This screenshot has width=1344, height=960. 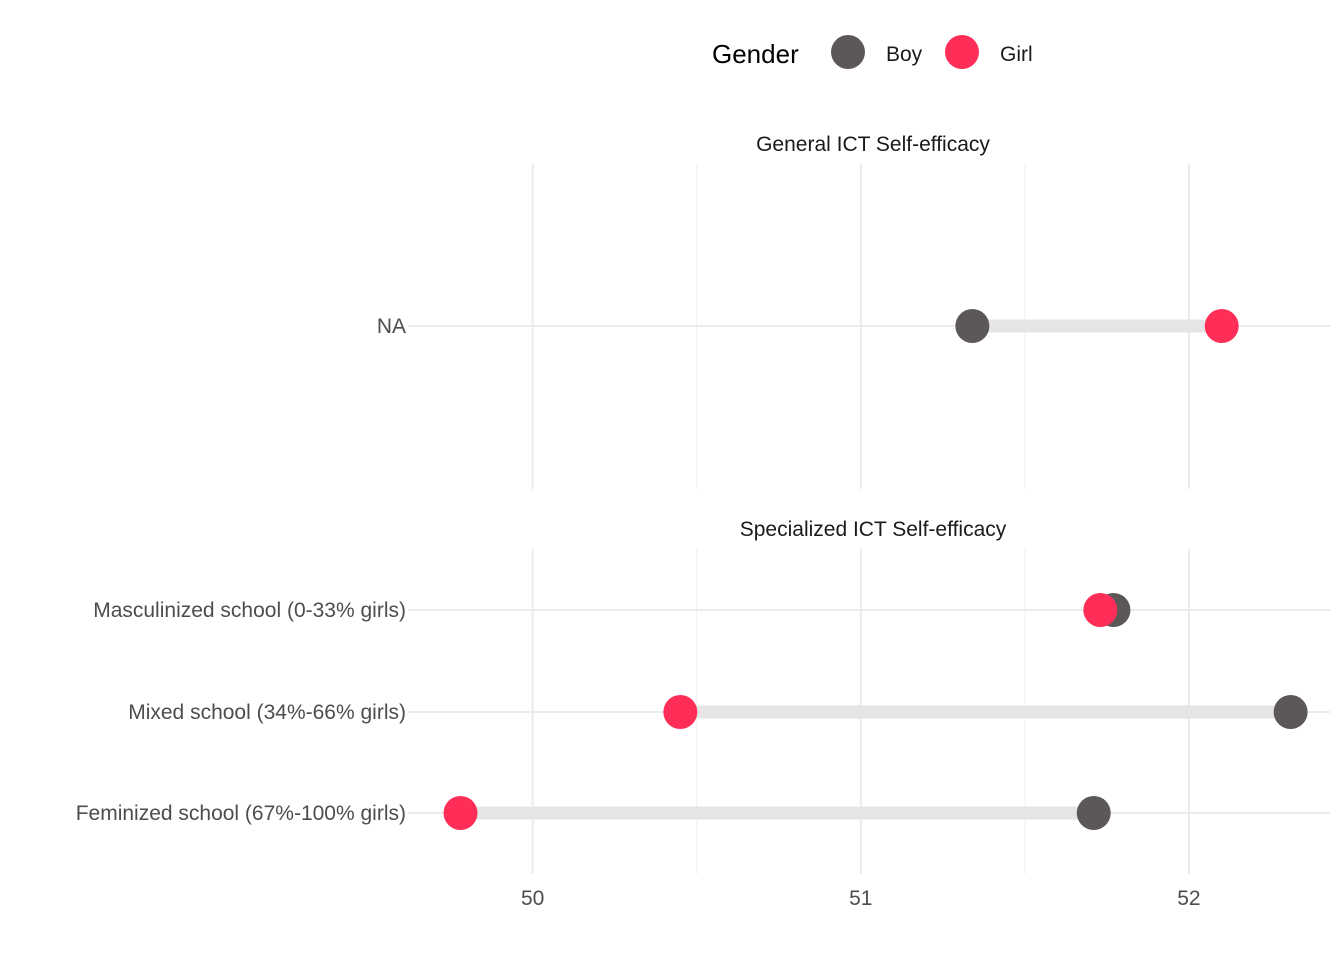 What do you see at coordinates (241, 813) in the screenshot?
I see `y-tick-label: Feminized school (67%-100% girls)` at bounding box center [241, 813].